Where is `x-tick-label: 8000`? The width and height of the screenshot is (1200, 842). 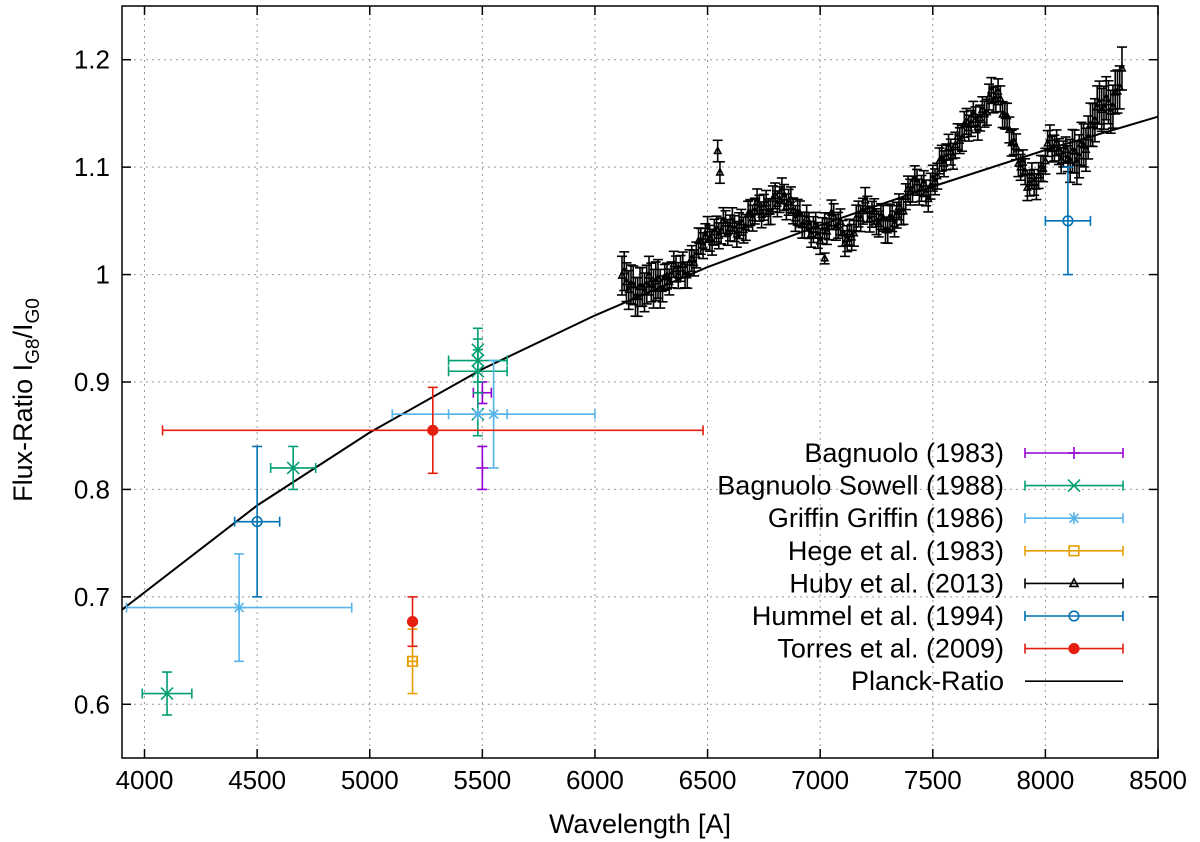 x-tick-label: 8000 is located at coordinates (1045, 780).